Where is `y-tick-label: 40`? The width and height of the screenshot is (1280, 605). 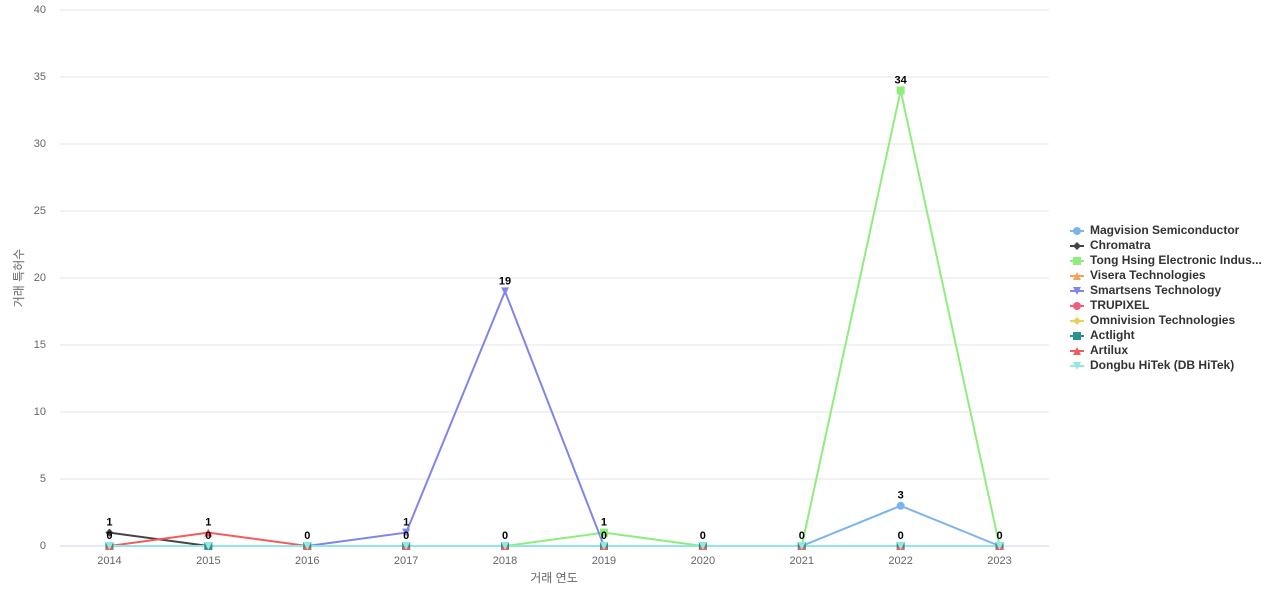
y-tick-label: 40 is located at coordinates (40, 10).